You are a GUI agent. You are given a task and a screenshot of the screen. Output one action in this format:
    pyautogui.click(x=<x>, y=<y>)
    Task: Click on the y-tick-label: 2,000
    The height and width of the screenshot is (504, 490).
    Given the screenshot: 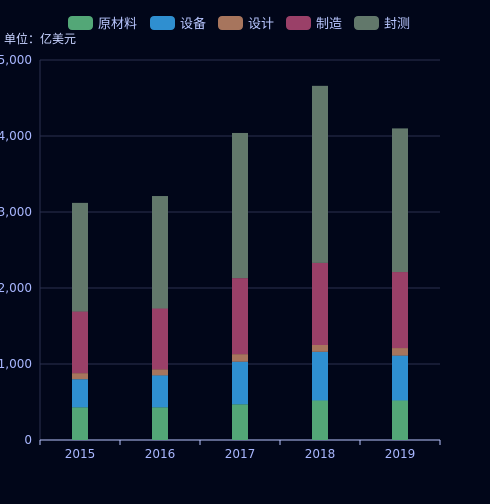 What is the action you would take?
    pyautogui.click(x=16, y=288)
    